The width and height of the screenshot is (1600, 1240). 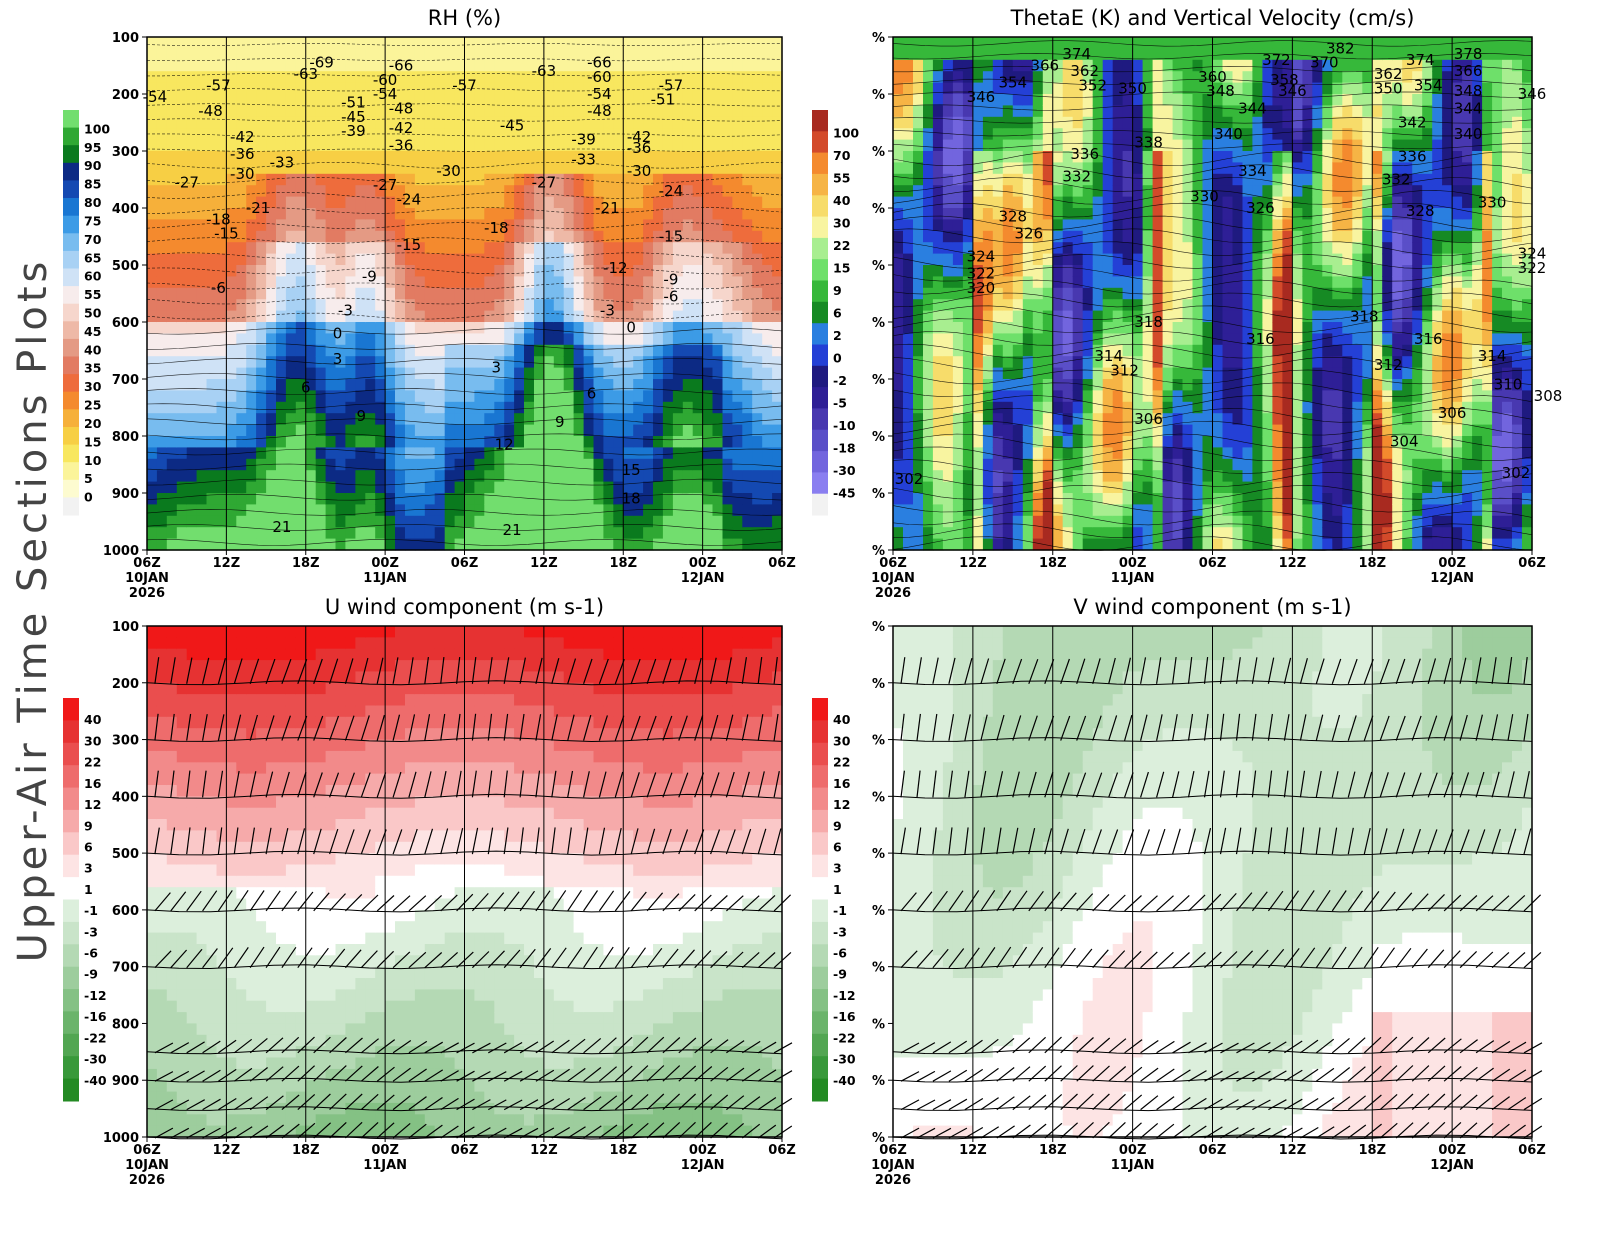 I want to click on contour-label: 18, so click(x=631, y=499).